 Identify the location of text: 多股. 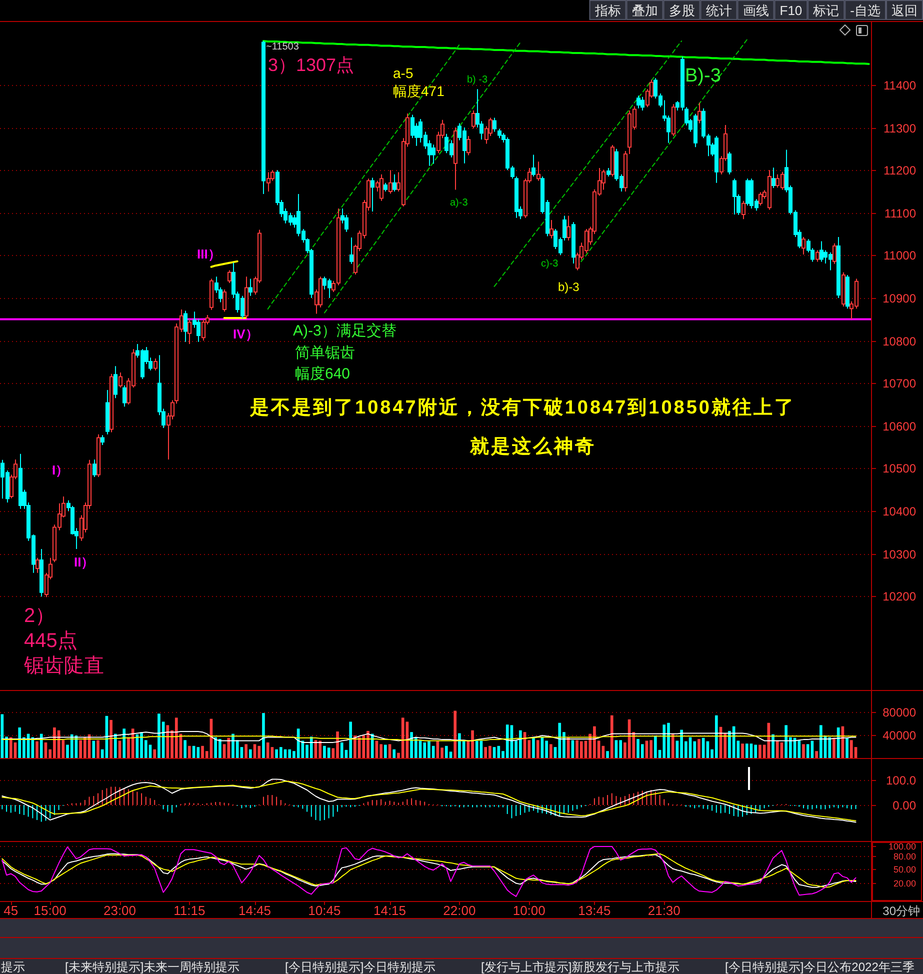
(681, 10).